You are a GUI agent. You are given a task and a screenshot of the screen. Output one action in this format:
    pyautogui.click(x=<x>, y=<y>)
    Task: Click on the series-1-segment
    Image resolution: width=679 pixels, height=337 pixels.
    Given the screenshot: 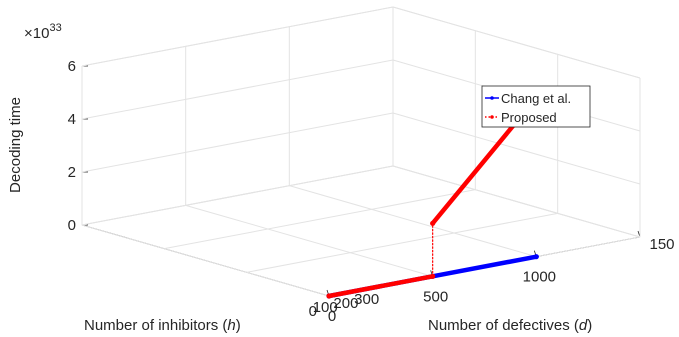 What is the action you would take?
    pyautogui.click(x=380, y=286)
    